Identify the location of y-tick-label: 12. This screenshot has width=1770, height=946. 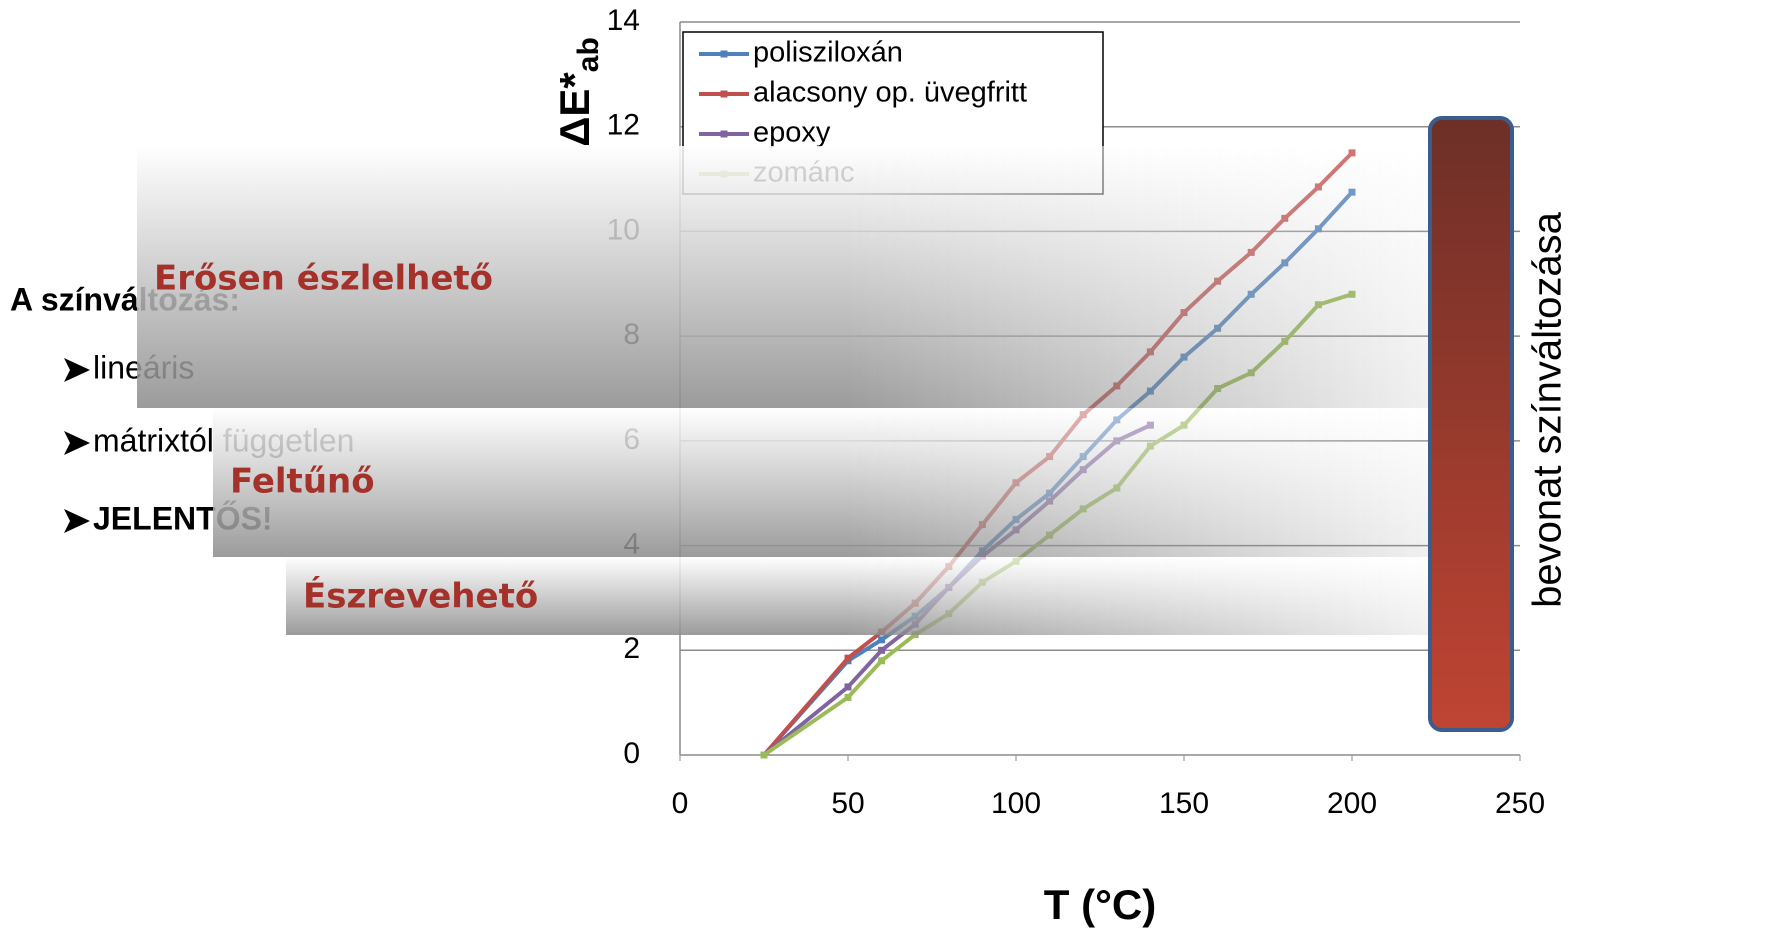
(623, 125).